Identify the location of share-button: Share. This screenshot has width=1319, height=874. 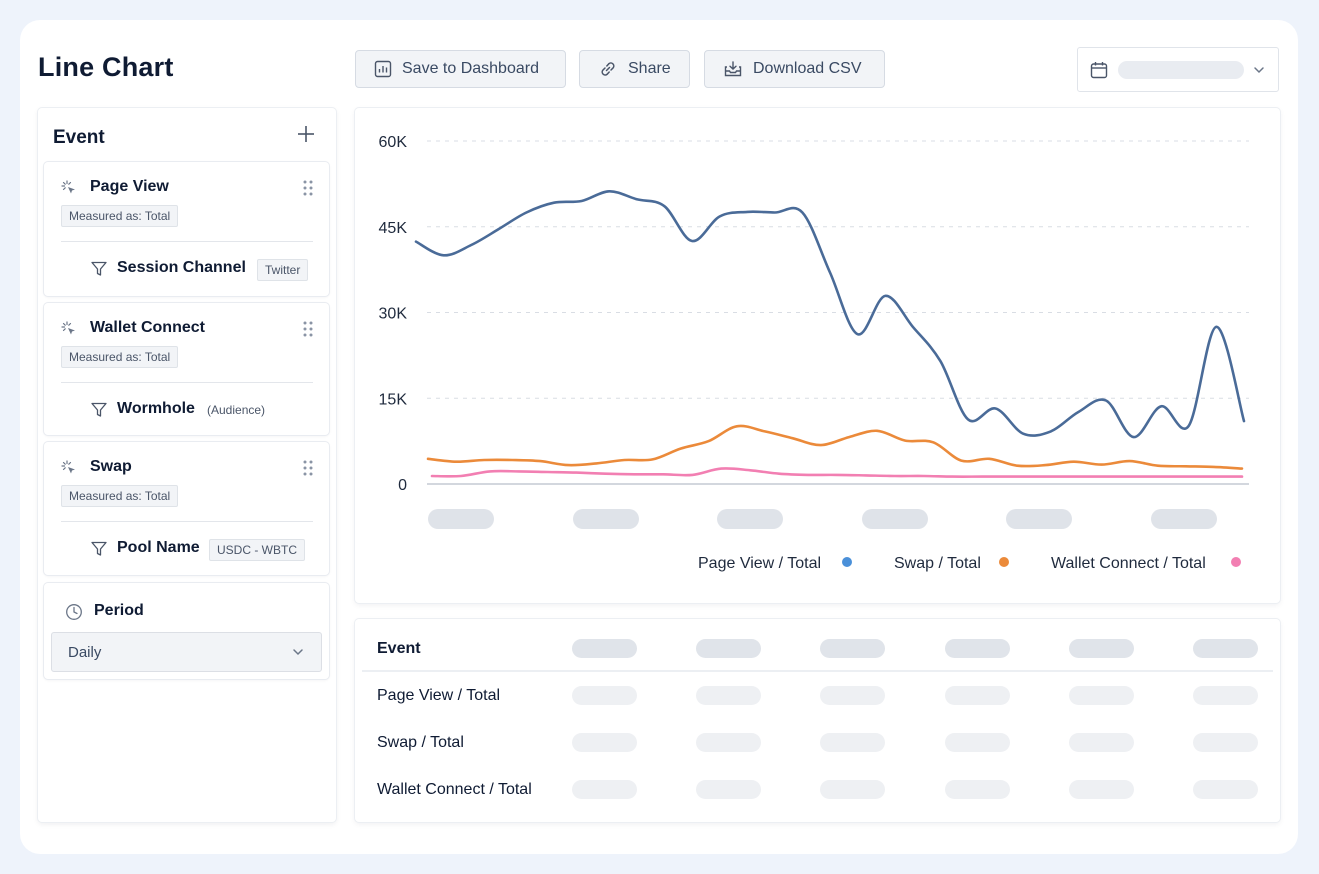
(634, 69).